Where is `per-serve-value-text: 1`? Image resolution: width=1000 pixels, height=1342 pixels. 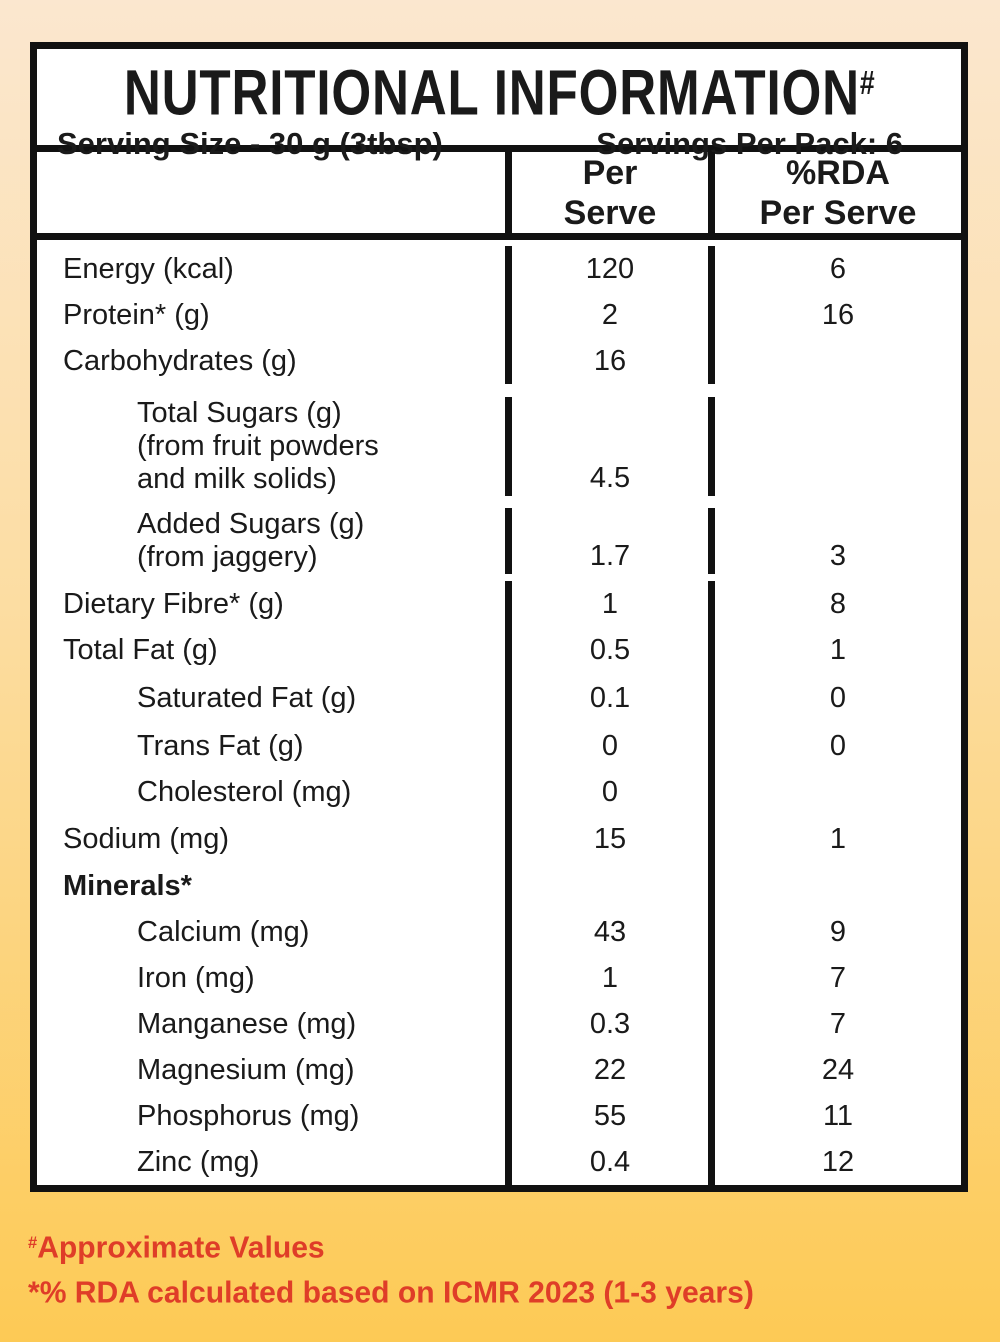 per-serve-value-text: 1 is located at coordinates (610, 977).